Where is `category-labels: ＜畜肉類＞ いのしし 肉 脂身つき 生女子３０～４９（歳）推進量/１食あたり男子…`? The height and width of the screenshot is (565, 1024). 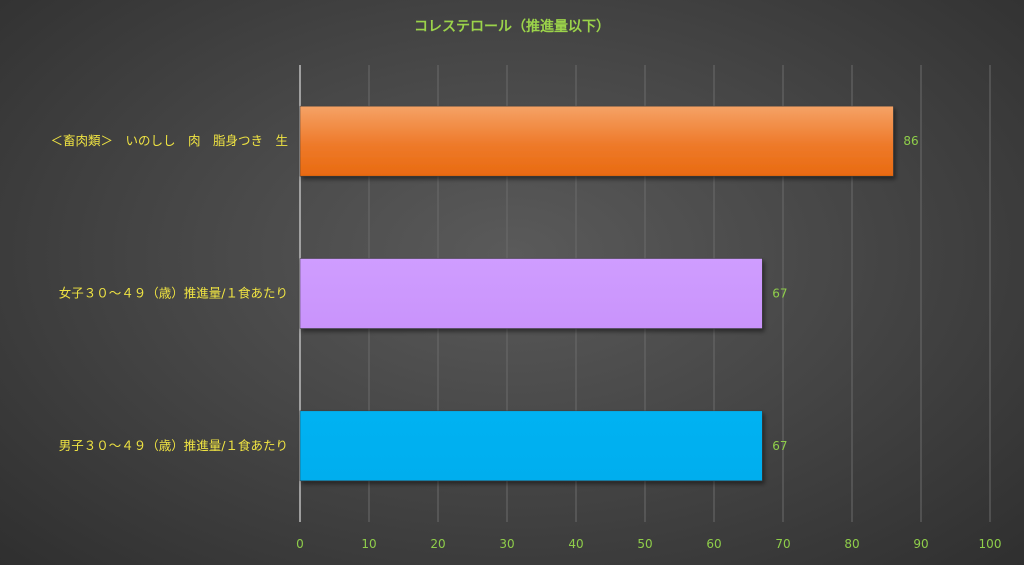 category-labels: ＜畜肉類＞ いのしし 肉 脂身つき 生女子３０～４９（歳）推進量/１食あたり男子… is located at coordinates (169, 293).